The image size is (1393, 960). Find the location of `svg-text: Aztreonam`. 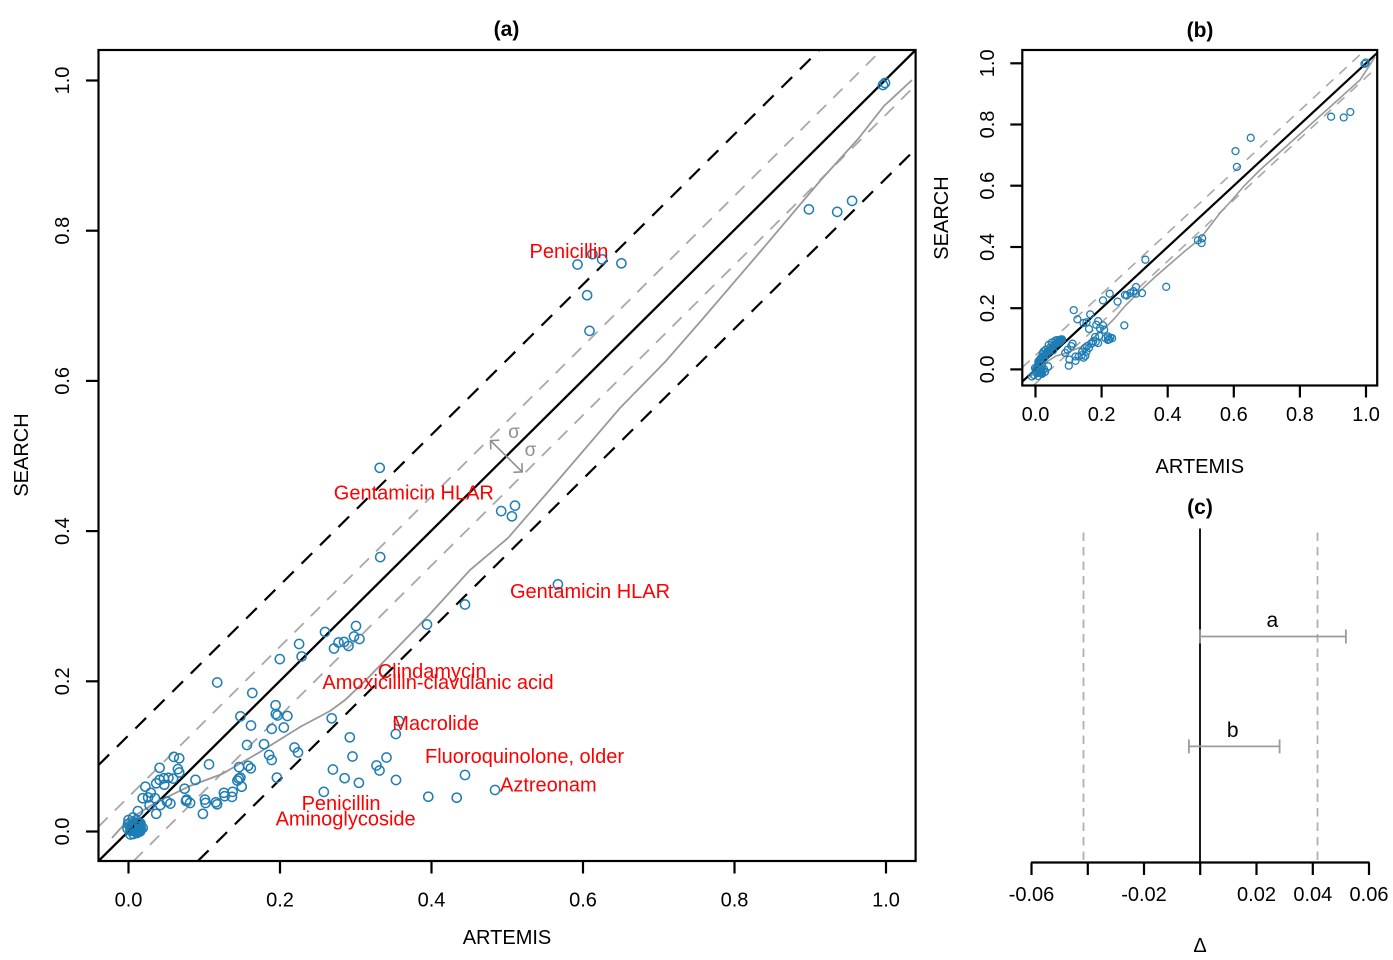

svg-text: Aztreonam is located at coordinates (548, 786).